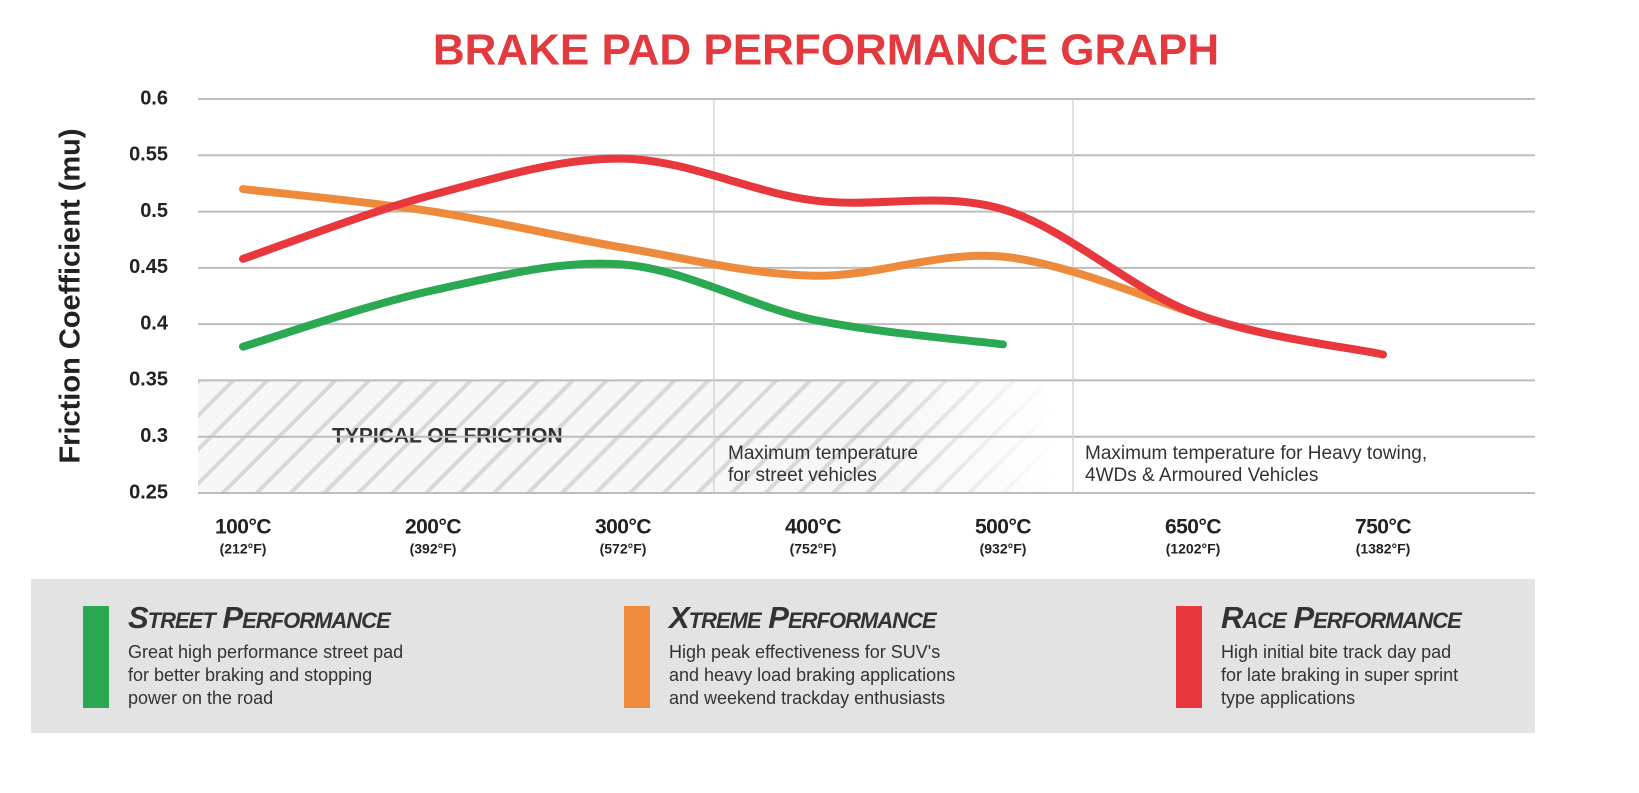  Describe the element at coordinates (148, 155) in the screenshot. I see `y-tick-label: 0.55` at that location.